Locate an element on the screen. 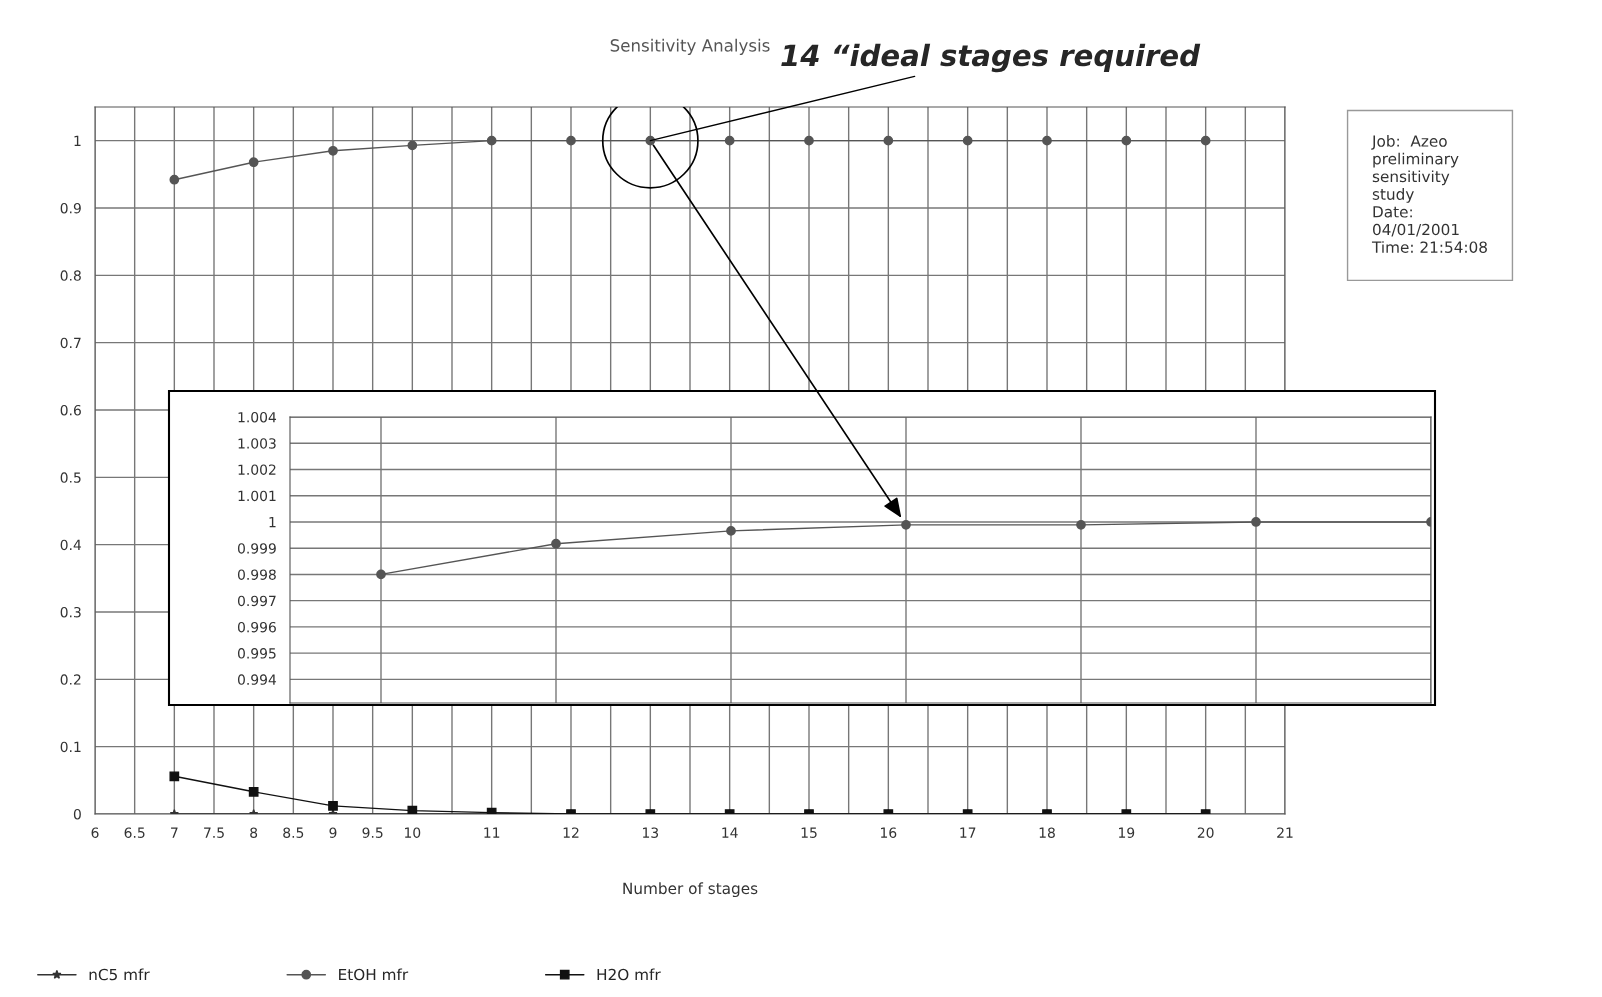 This screenshot has height=997, width=1602. chart-title: Sensitivity Analysis is located at coordinates (690, 46).